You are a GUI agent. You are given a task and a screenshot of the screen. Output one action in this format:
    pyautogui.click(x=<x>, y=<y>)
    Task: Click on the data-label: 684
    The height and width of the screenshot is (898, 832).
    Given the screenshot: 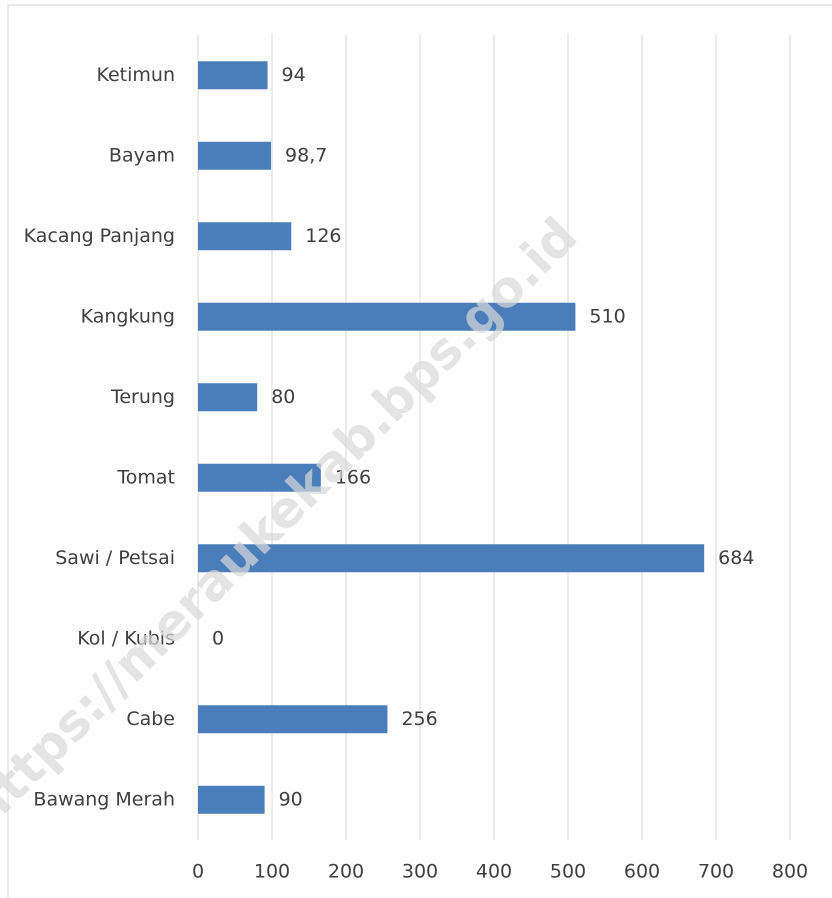 What is the action you would take?
    pyautogui.click(x=736, y=558)
    